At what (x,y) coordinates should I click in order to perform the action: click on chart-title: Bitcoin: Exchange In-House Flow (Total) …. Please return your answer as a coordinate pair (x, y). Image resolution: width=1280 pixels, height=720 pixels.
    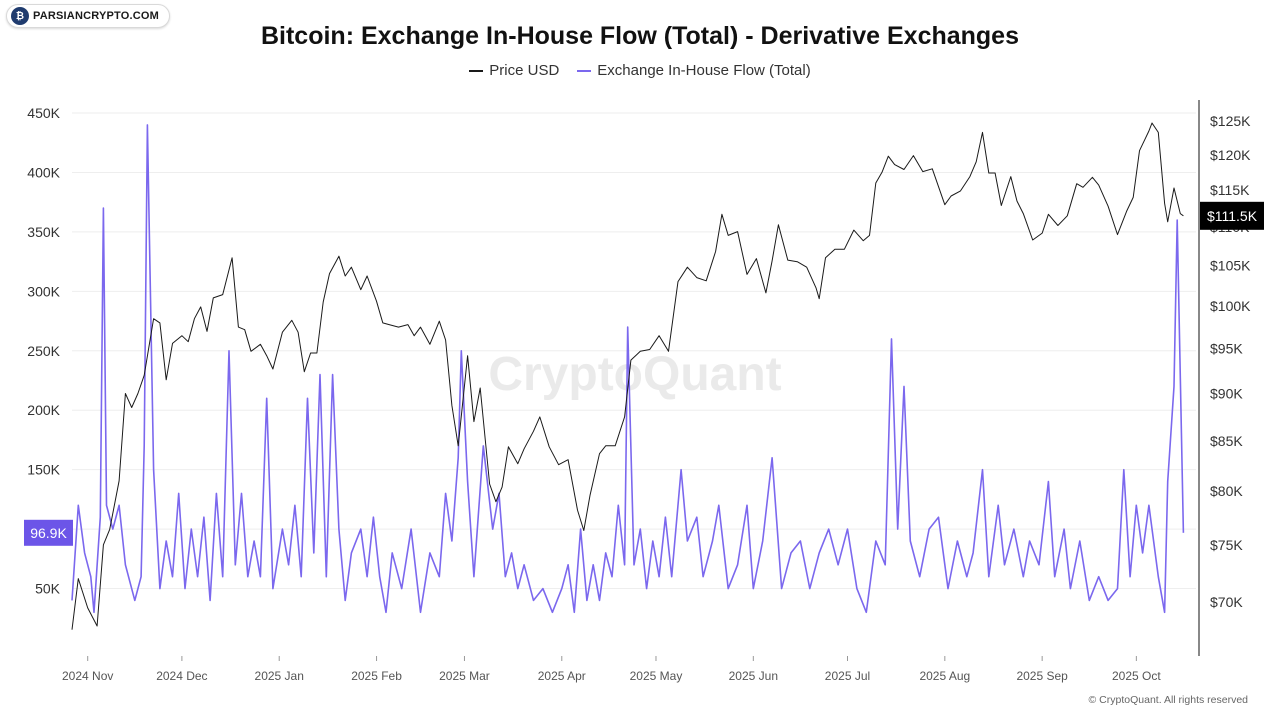
    Looking at the image, I should click on (639, 36).